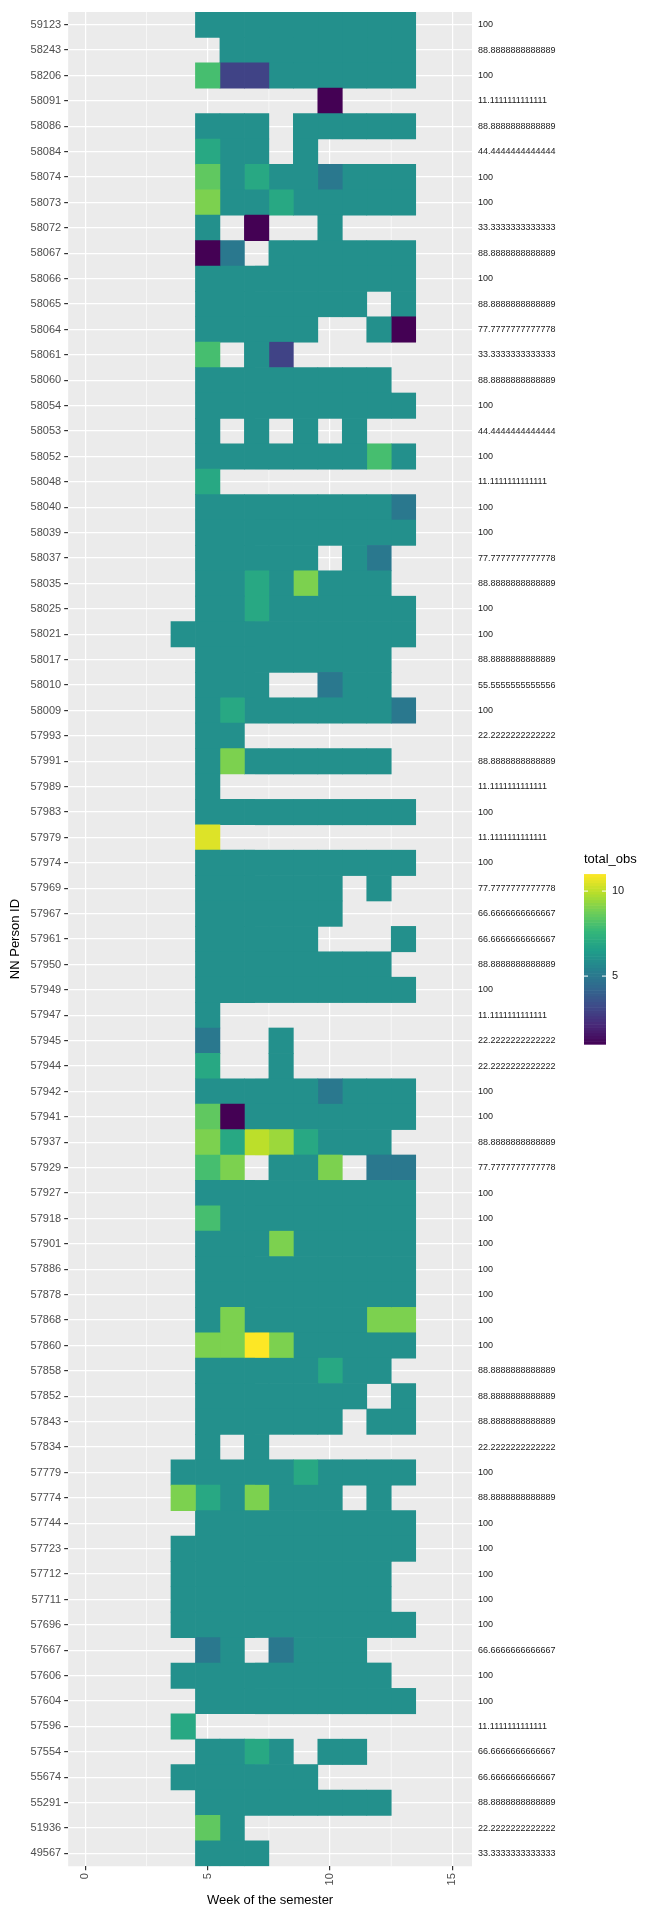 This screenshot has width=672, height=1920. I want to click on y-tick-label: 58021, so click(46, 633).